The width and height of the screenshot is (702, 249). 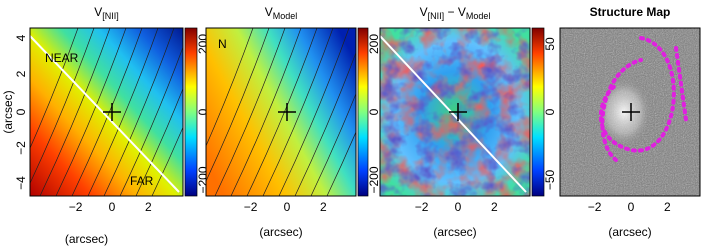 What do you see at coordinates (550, 44) in the screenshot?
I see `colorbar-tick-label: 50` at bounding box center [550, 44].